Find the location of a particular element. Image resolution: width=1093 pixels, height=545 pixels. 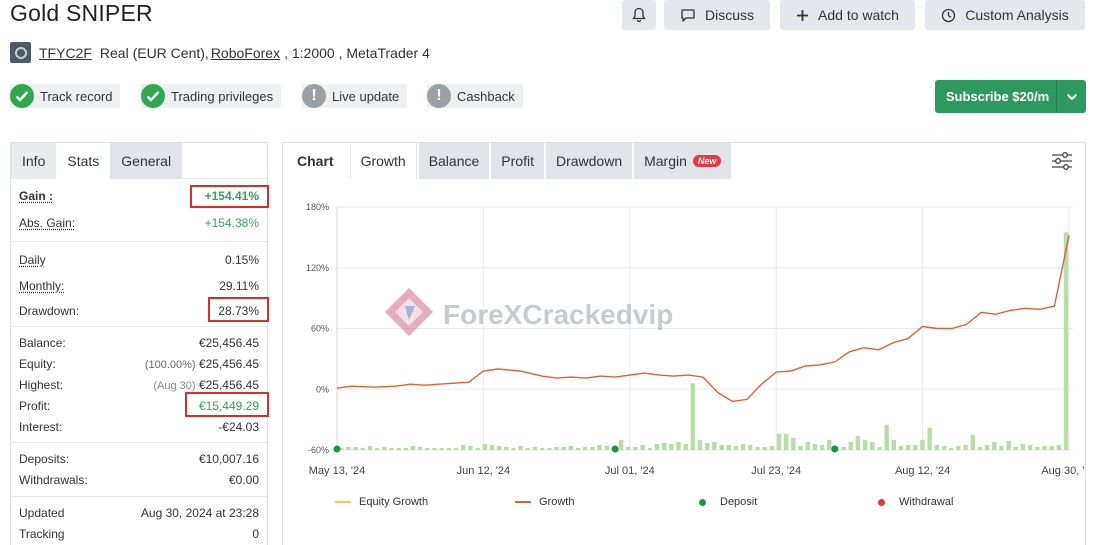

subscribe-button: Subscribe $20/m is located at coordinates (1010, 96).